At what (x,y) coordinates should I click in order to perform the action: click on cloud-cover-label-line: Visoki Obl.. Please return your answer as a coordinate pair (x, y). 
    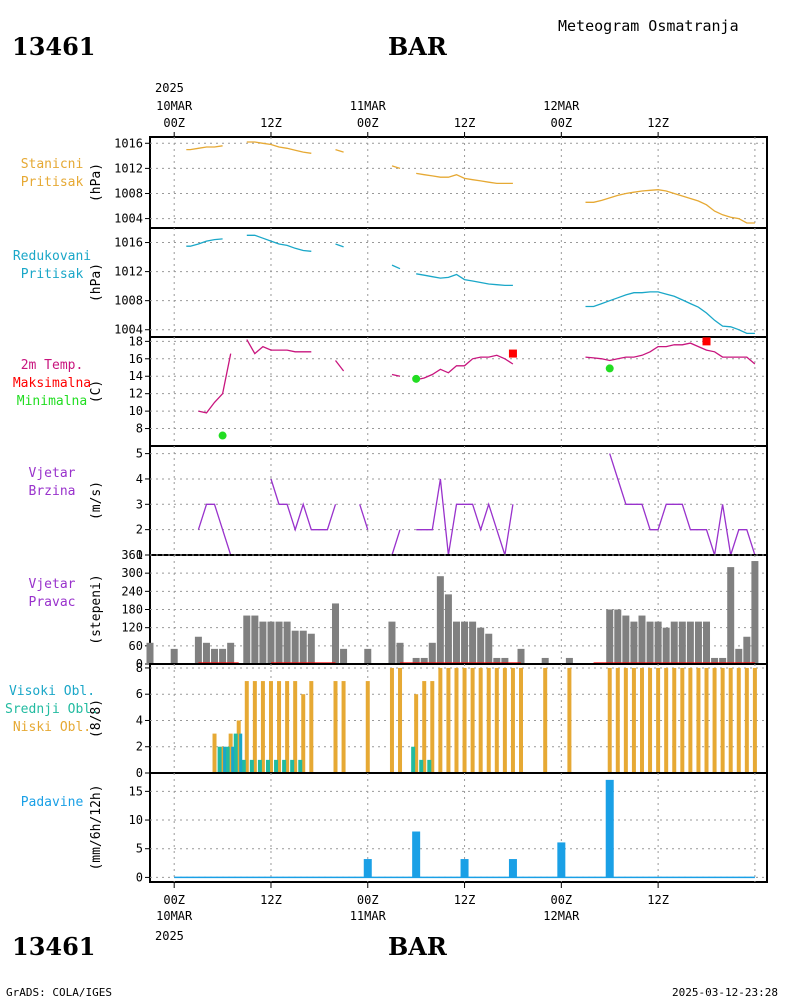
    Looking at the image, I should click on (52, 691).